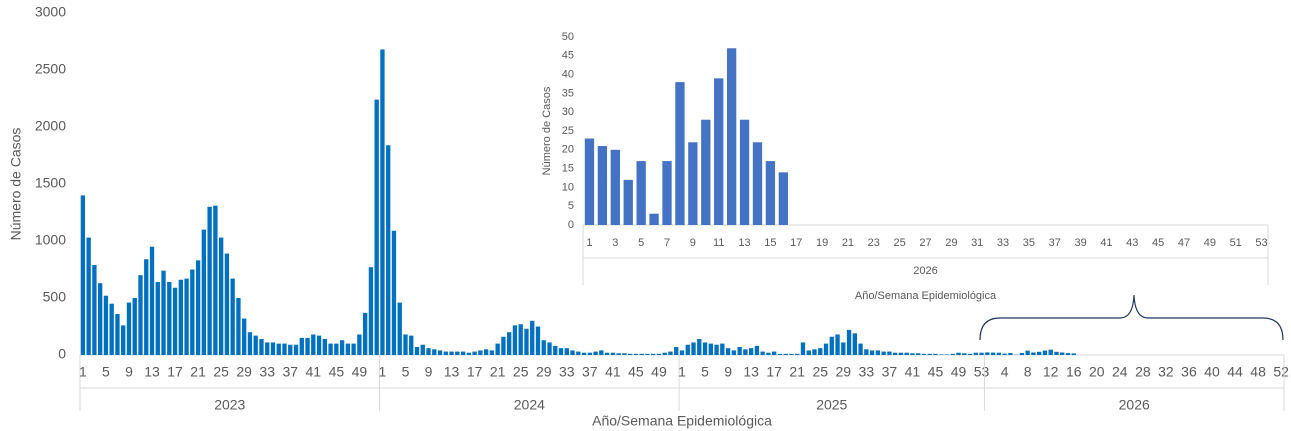 This screenshot has width=1291, height=431. What do you see at coordinates (982, 372) in the screenshot?
I see `x-tick-label: 53` at bounding box center [982, 372].